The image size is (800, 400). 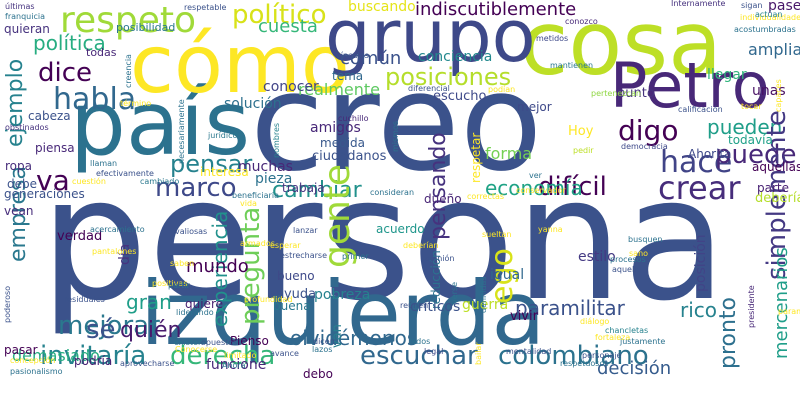 I want to click on cloud-word: Internamente, so click(x=698, y=4).